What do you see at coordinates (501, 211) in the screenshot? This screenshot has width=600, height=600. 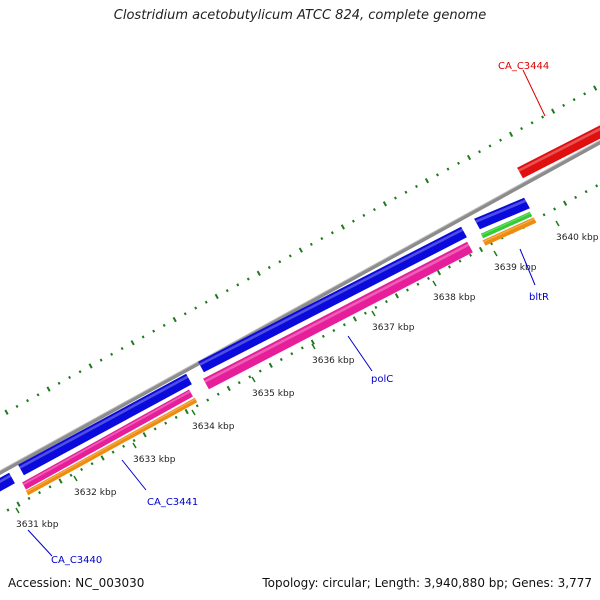 I see `gene-blue-3-shine` at bounding box center [501, 211].